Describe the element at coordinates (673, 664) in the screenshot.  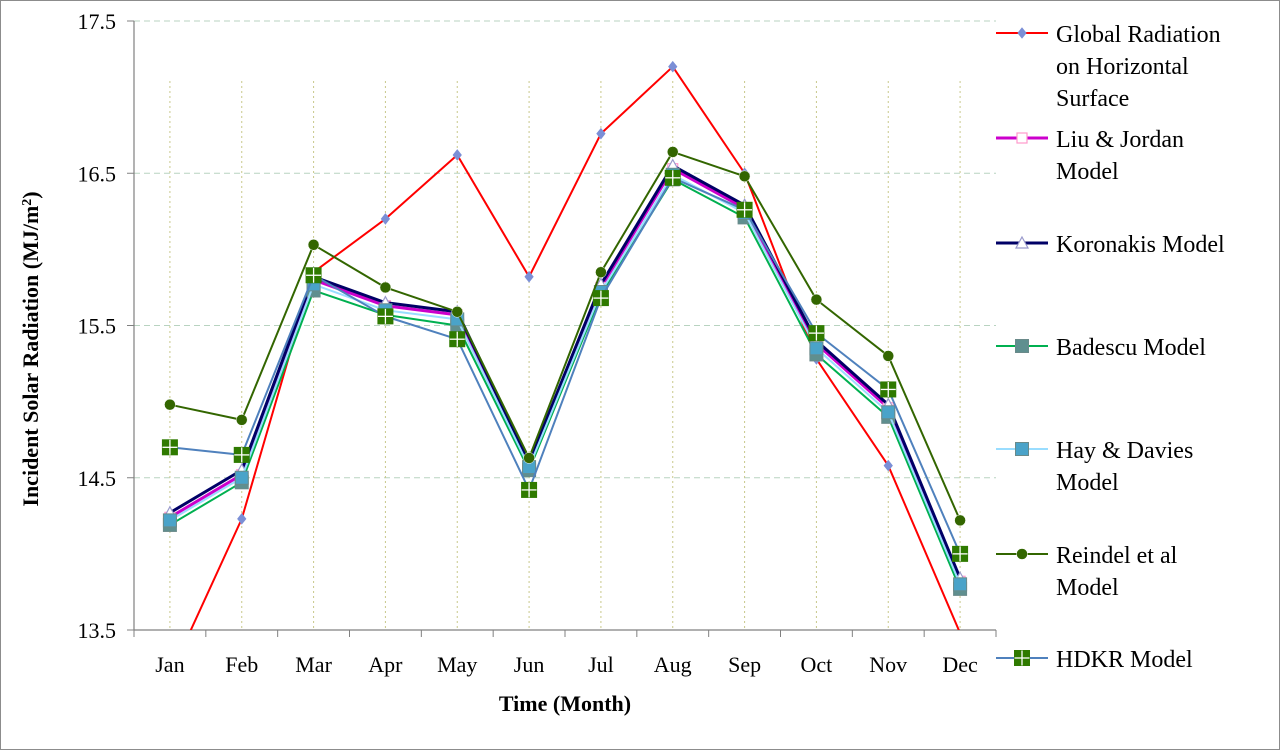
I see `x-tick-label: Aug` at that location.